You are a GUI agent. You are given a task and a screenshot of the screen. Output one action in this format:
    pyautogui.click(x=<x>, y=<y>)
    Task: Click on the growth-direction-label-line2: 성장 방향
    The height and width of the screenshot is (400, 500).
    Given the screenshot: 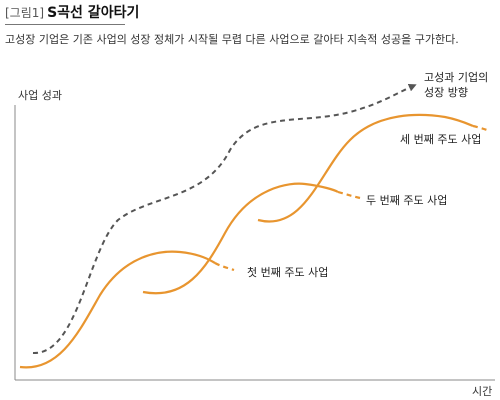 What is the action you would take?
    pyautogui.click(x=446, y=92)
    